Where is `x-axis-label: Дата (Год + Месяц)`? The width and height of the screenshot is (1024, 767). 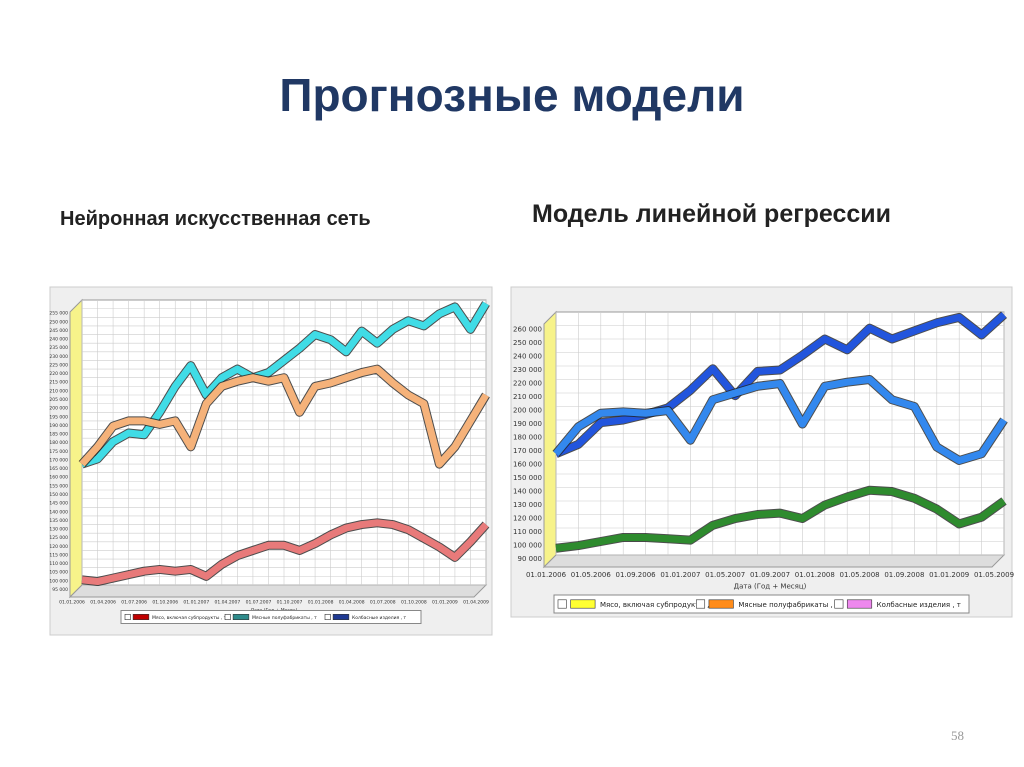 x-axis-label: Дата (Год + Месяц) is located at coordinates (770, 587).